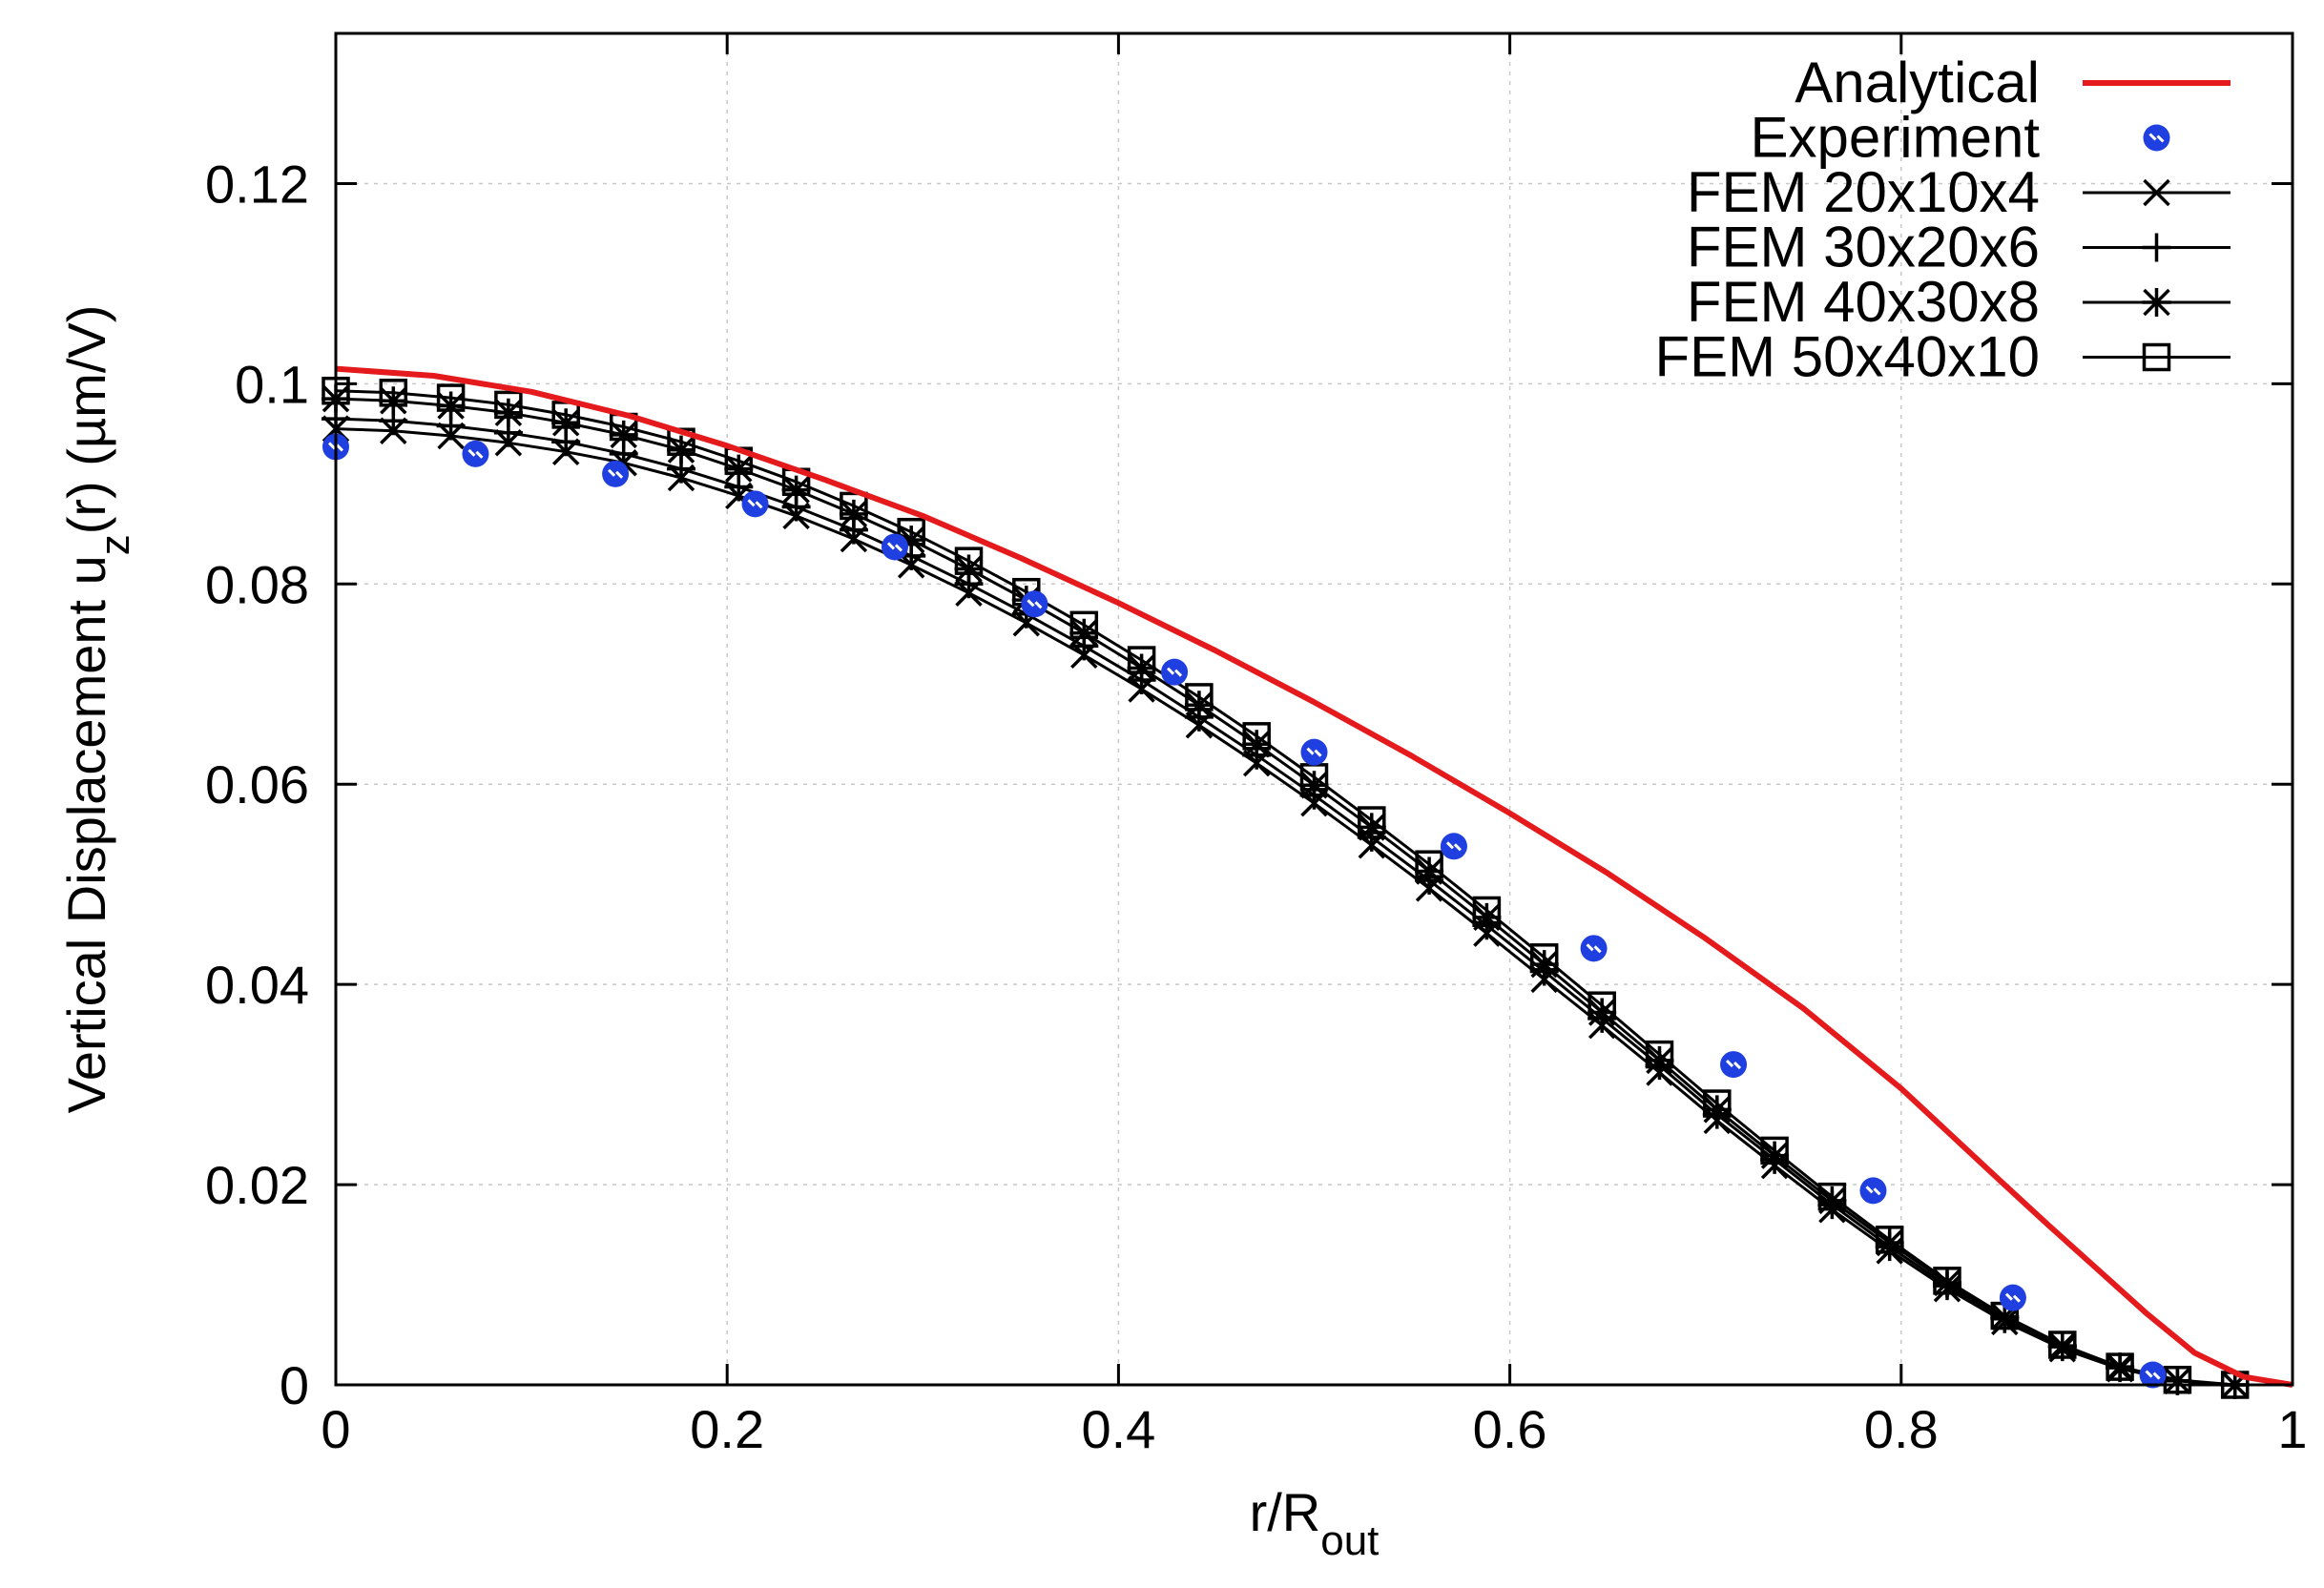 This screenshot has width=2324, height=1588. I want to click on y-axis-title-subscript: z, so click(115, 544).